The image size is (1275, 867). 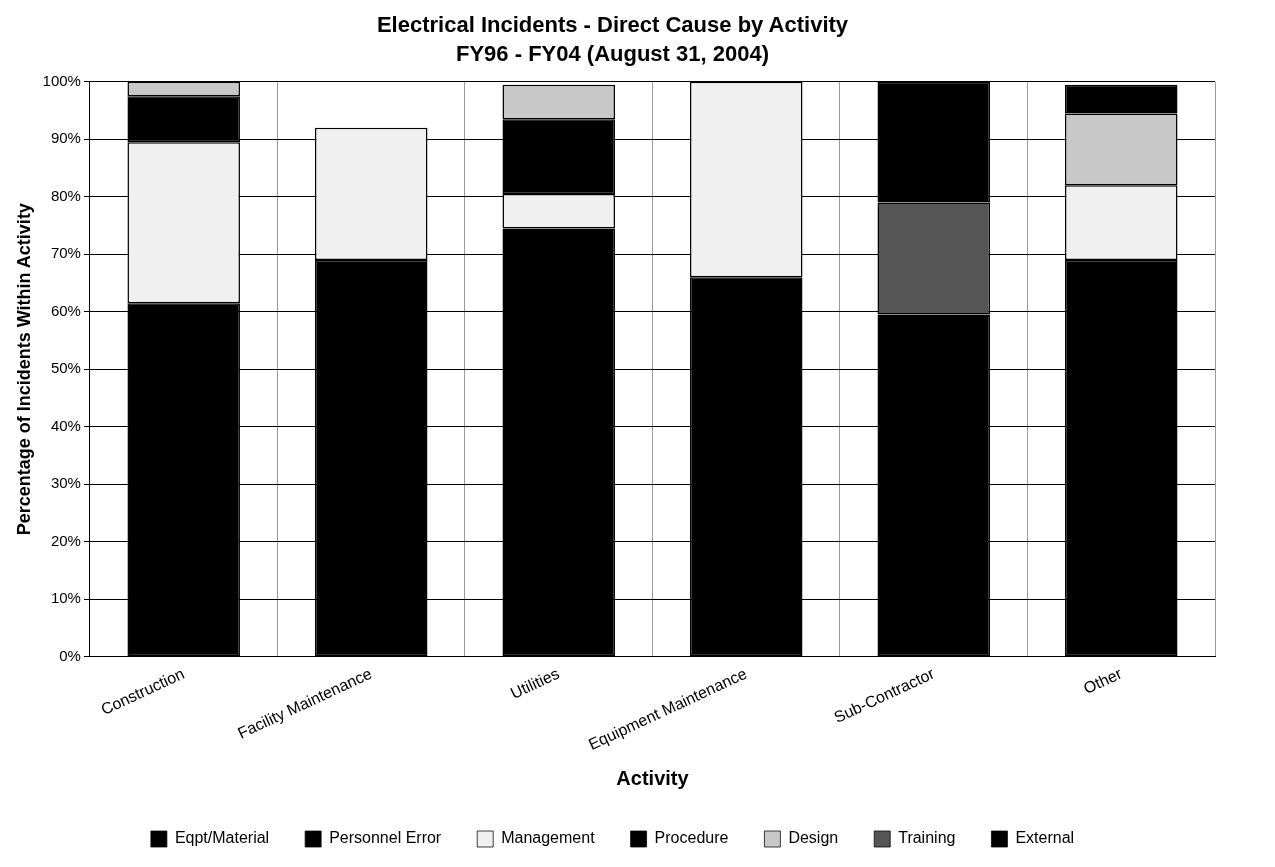 What do you see at coordinates (222, 838) in the screenshot?
I see `legend-label: Eqpt/Material` at bounding box center [222, 838].